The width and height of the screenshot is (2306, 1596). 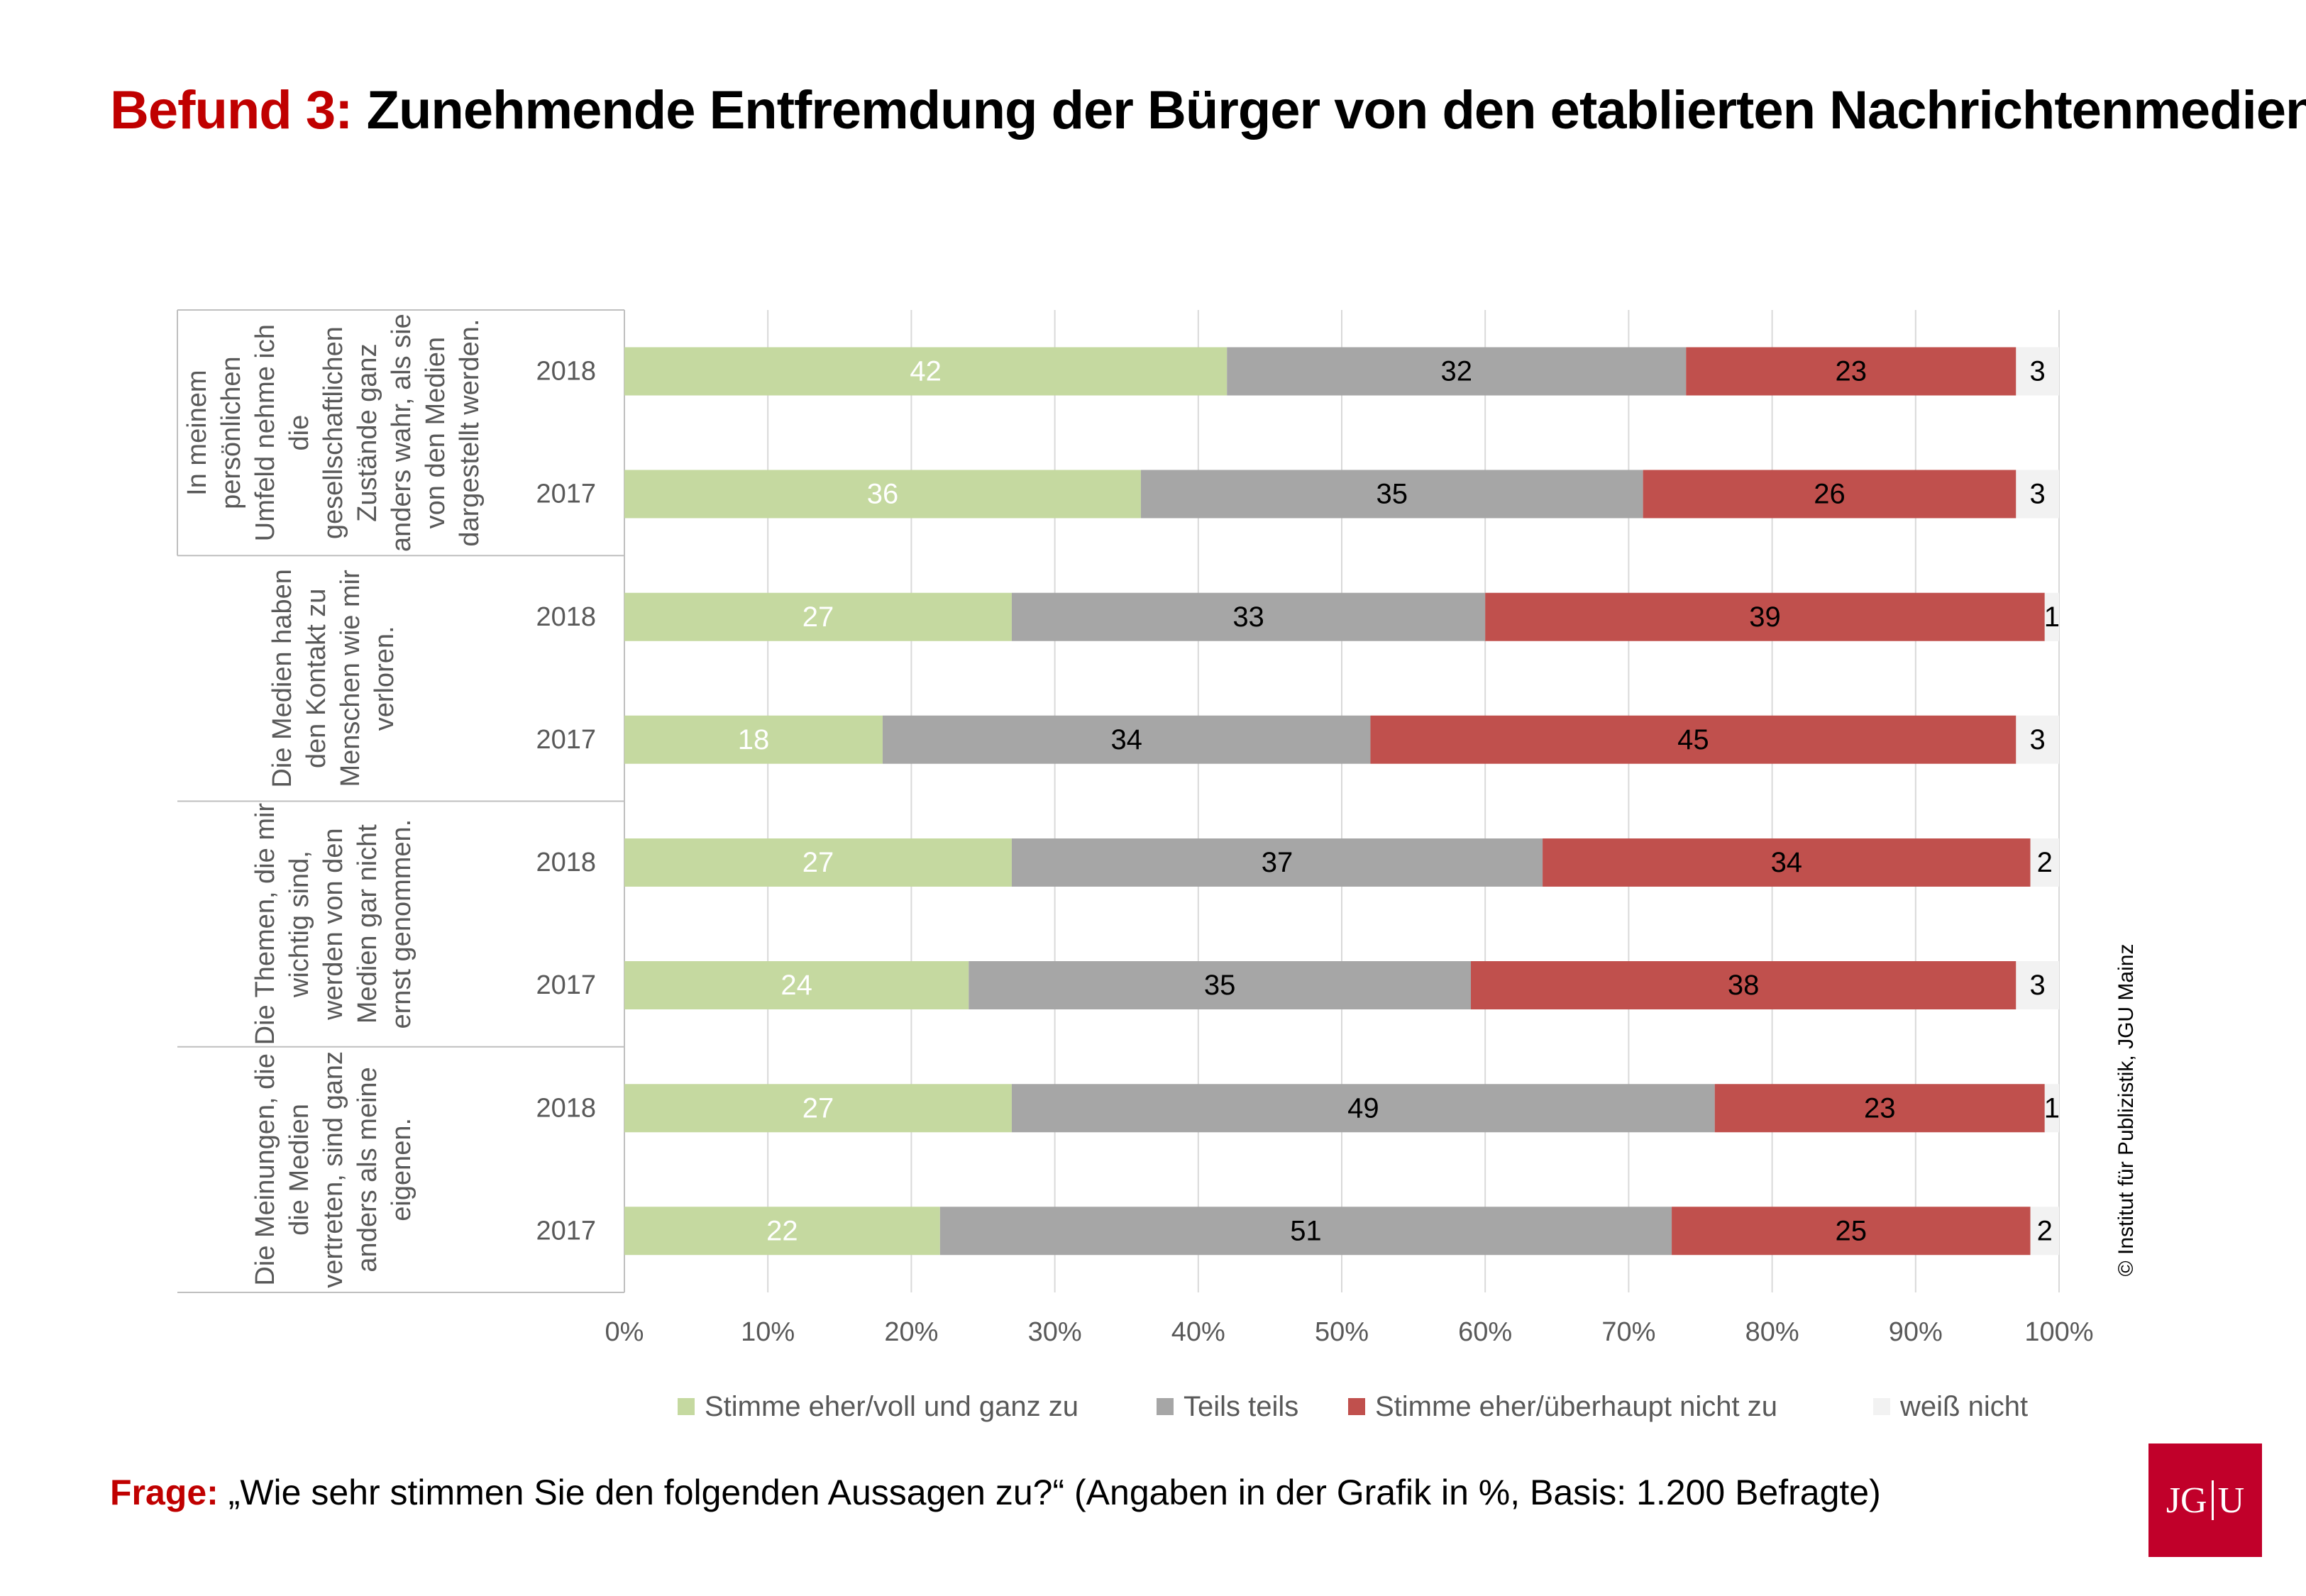 I want to click on logo-divider, so click(x=2212, y=1500).